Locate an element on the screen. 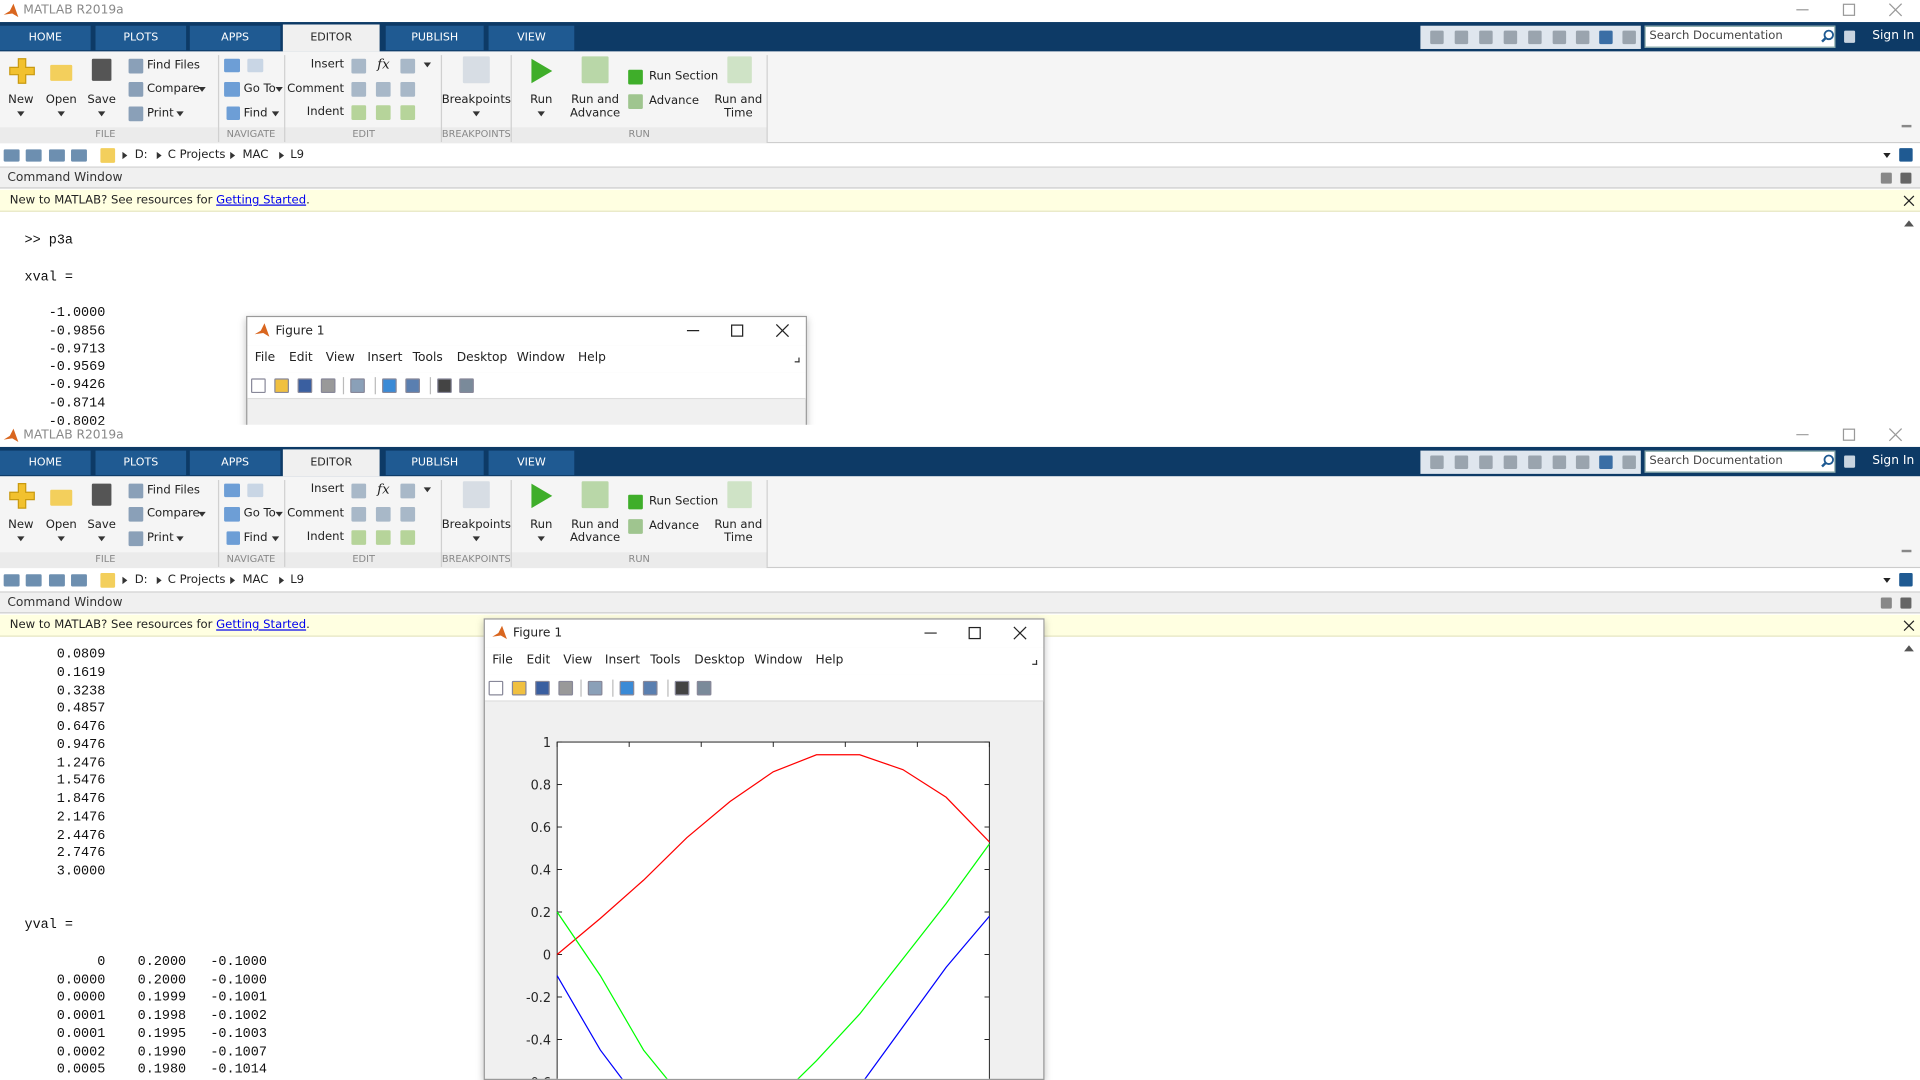 Image resolution: width=1920 pixels, height=1080 pixels. menu-item: Tools is located at coordinates (427, 358).